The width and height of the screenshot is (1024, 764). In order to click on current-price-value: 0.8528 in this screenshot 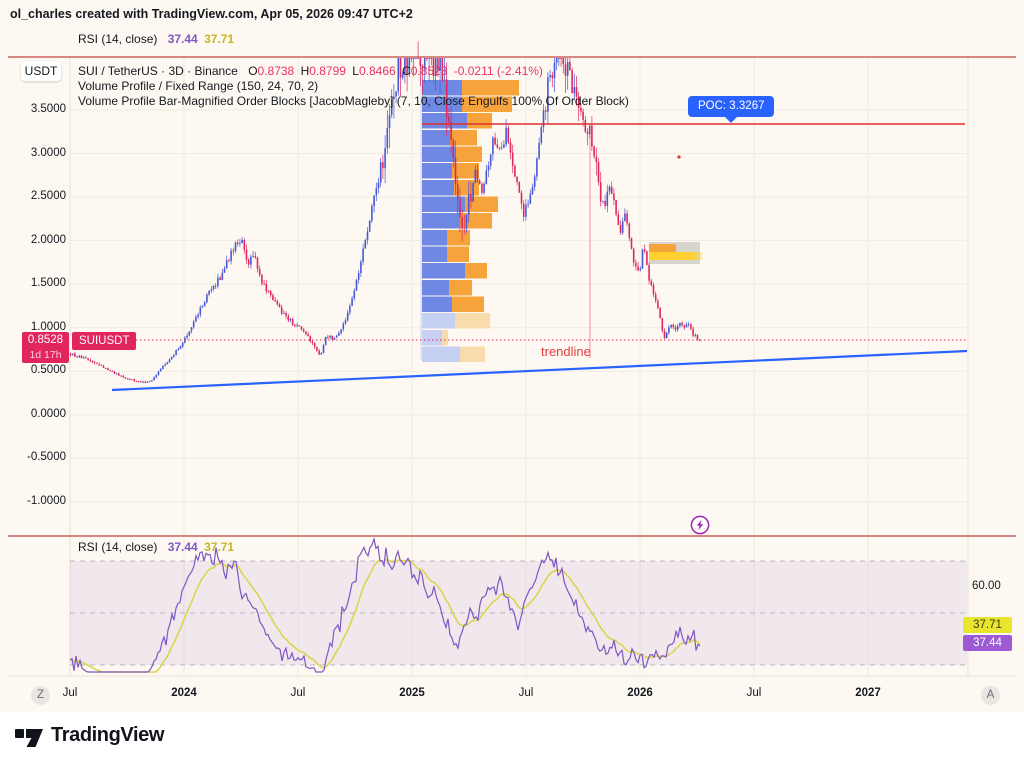, I will do `click(45, 340)`.